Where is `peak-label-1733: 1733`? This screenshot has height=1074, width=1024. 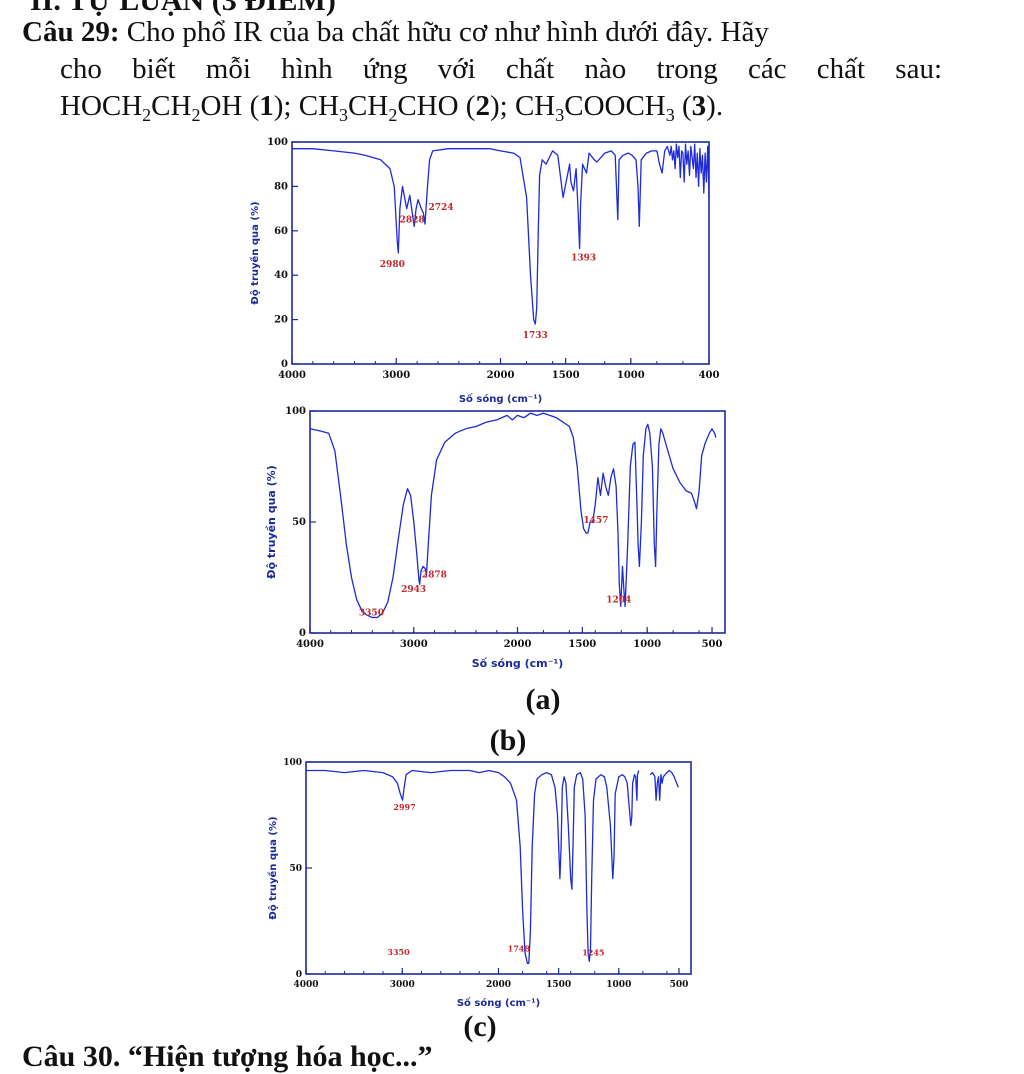
peak-label-1733: 1733 is located at coordinates (535, 336).